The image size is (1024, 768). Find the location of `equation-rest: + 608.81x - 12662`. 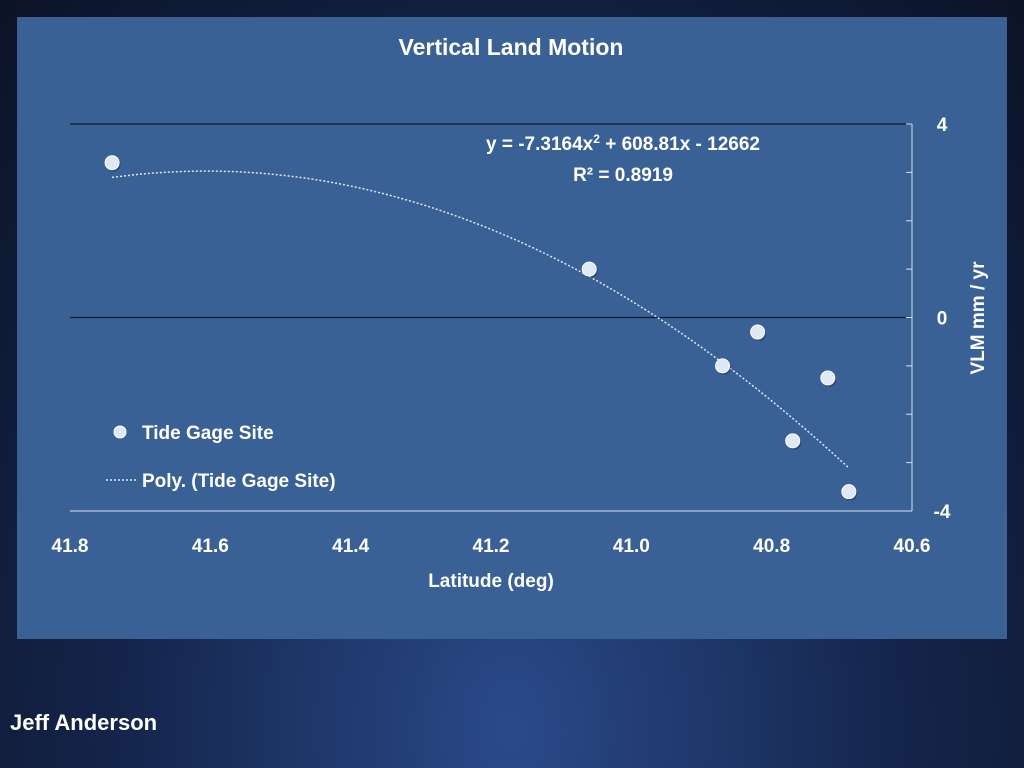

equation-rest: + 608.81x - 12662 is located at coordinates (680, 144).